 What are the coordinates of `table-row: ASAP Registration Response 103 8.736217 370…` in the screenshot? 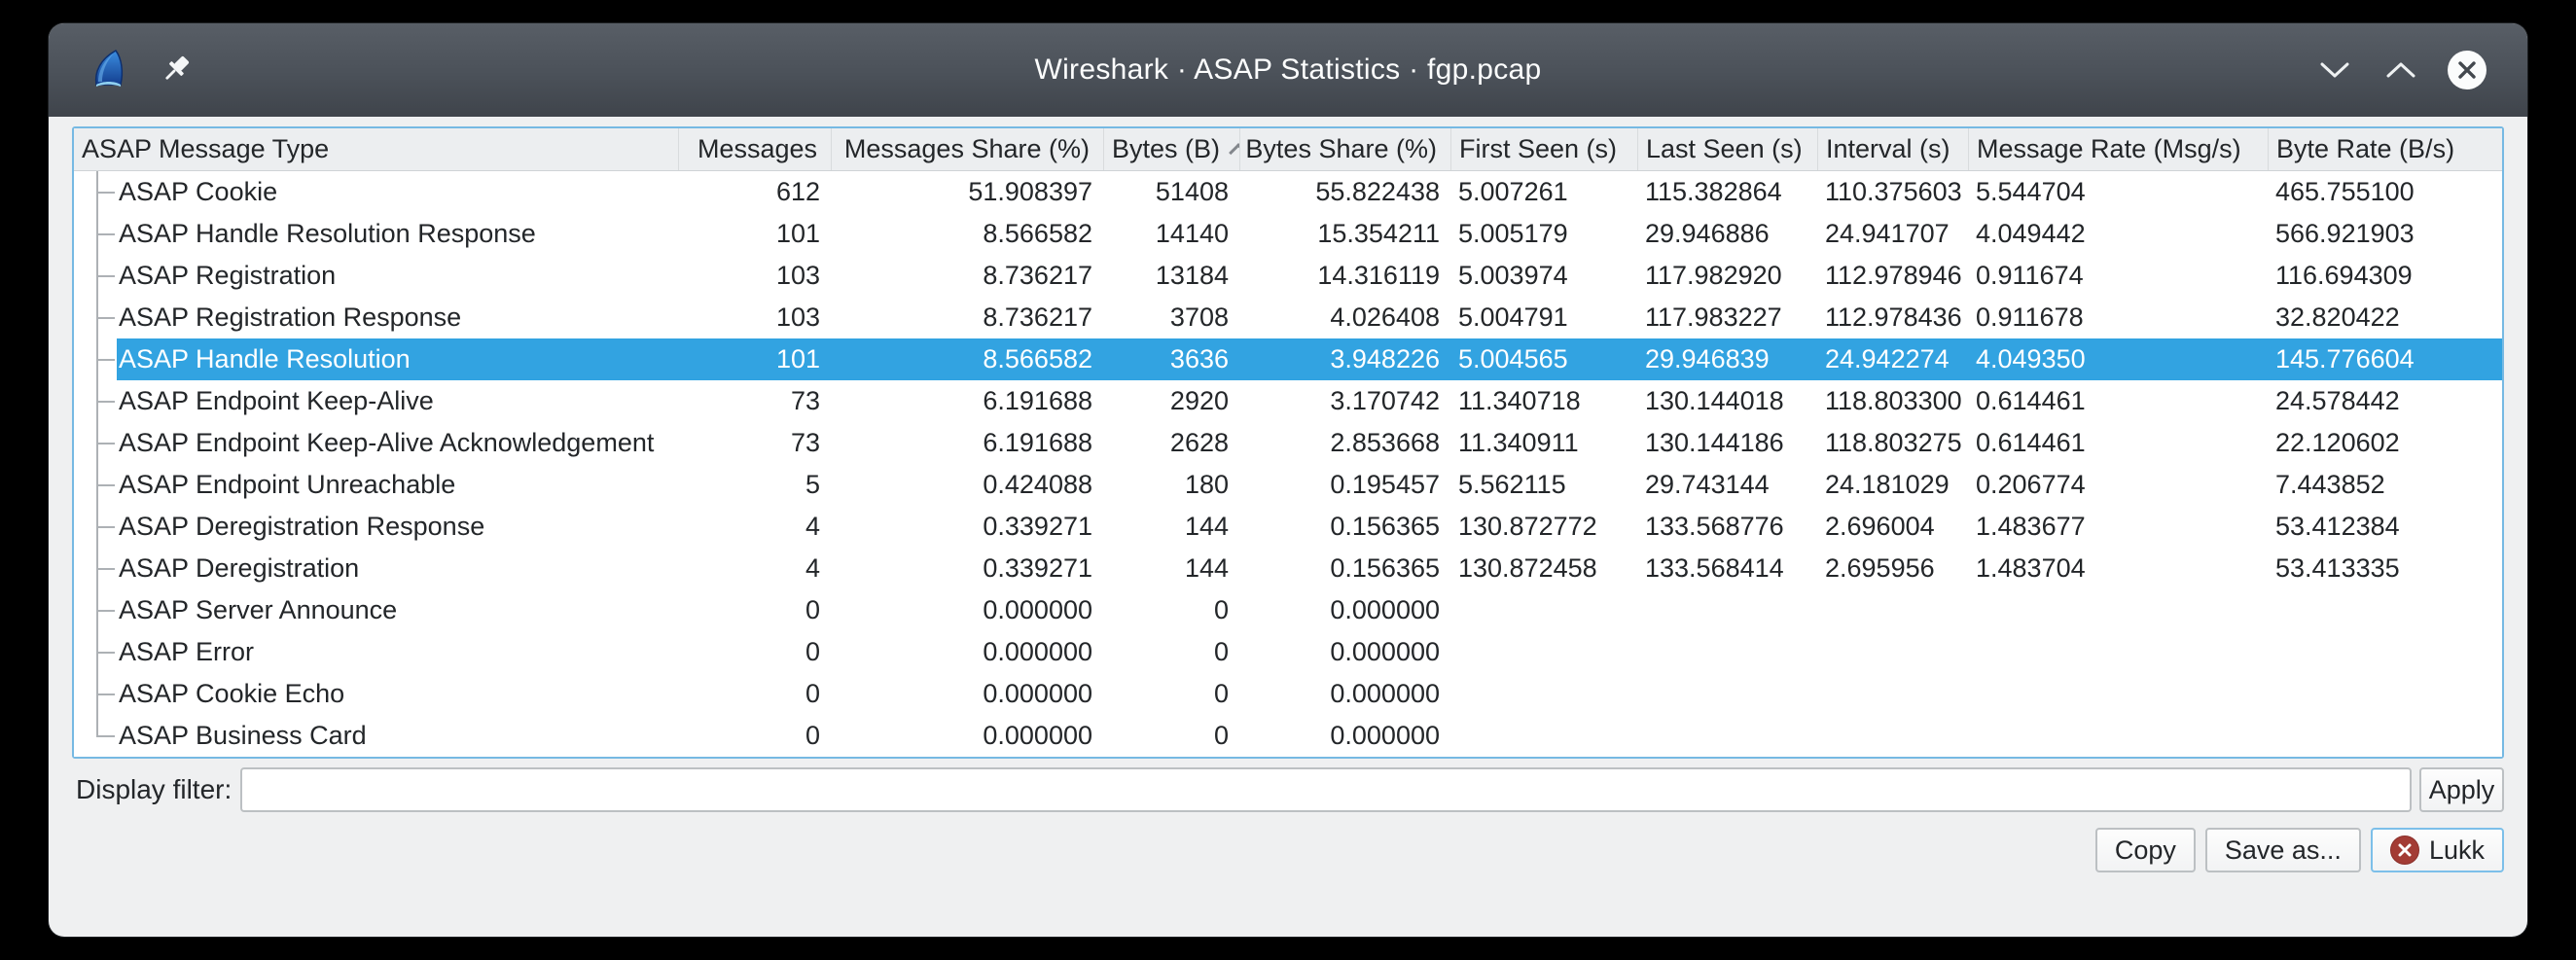 It's located at (1288, 317).